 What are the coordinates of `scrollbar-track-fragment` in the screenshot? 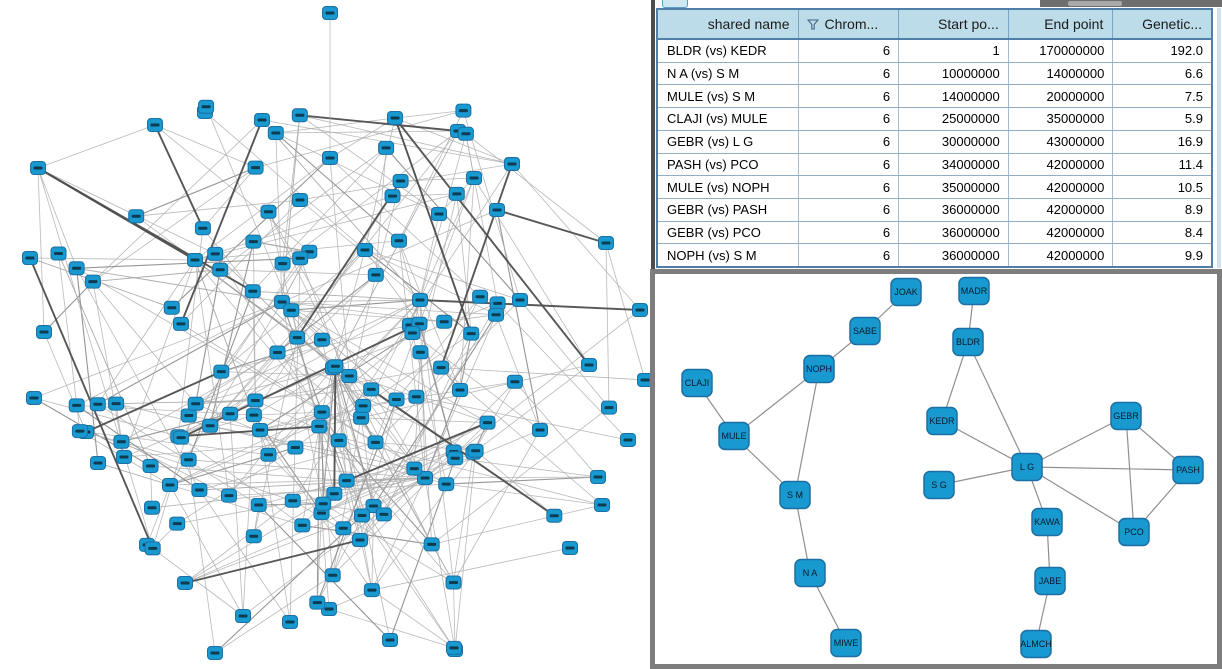 It's located at (1131, 3).